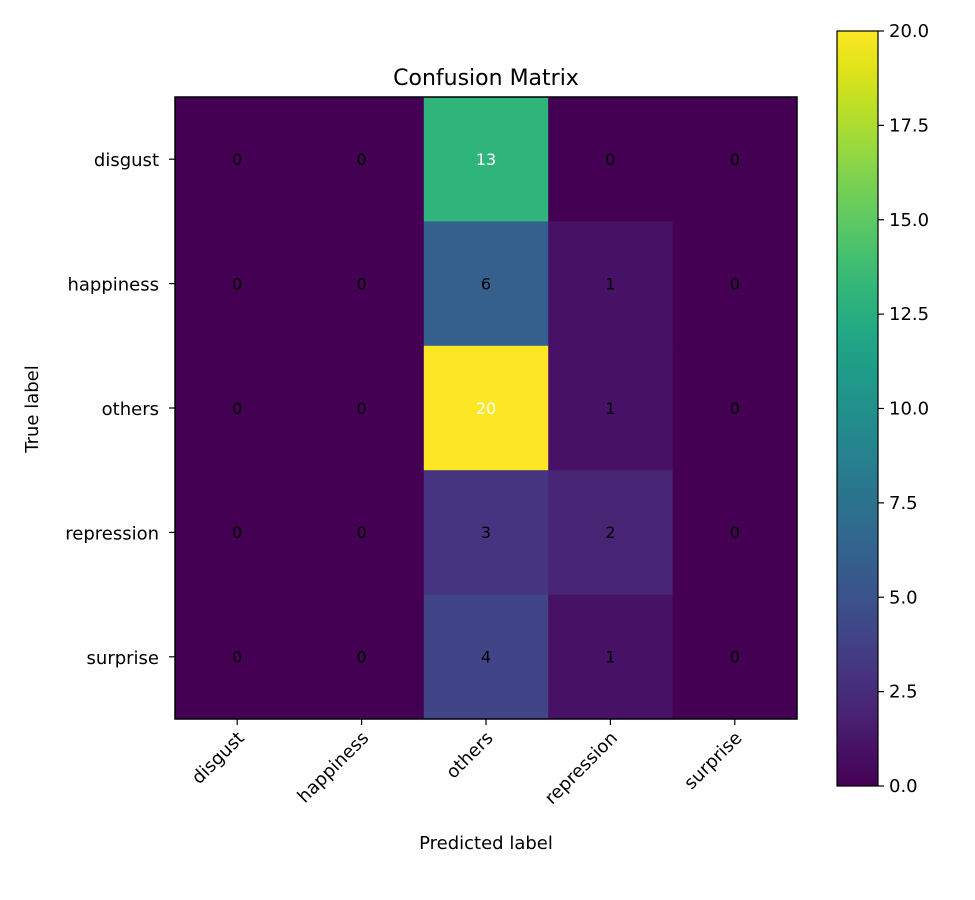  I want to click on y-tick-label-repression: repression, so click(112, 533).